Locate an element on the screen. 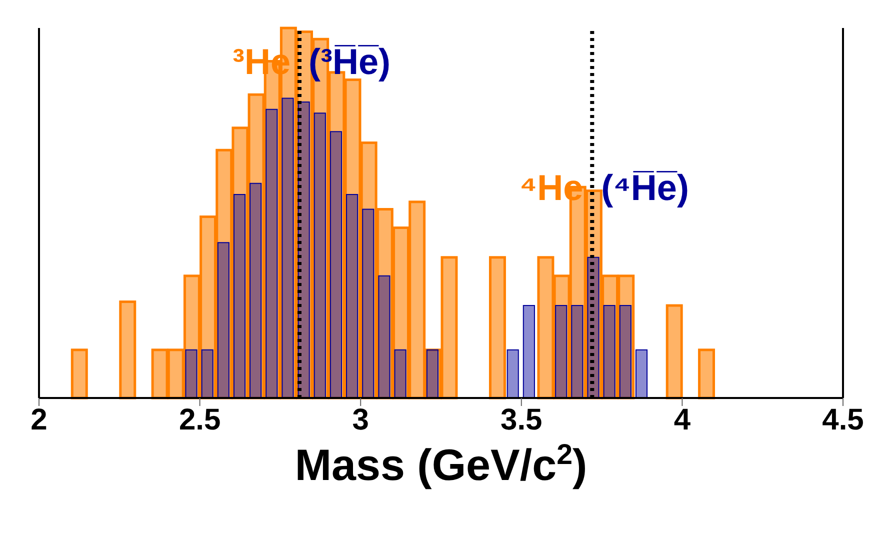 The width and height of the screenshot is (888, 549). x-tick-label: 3.5 is located at coordinates (521, 419).